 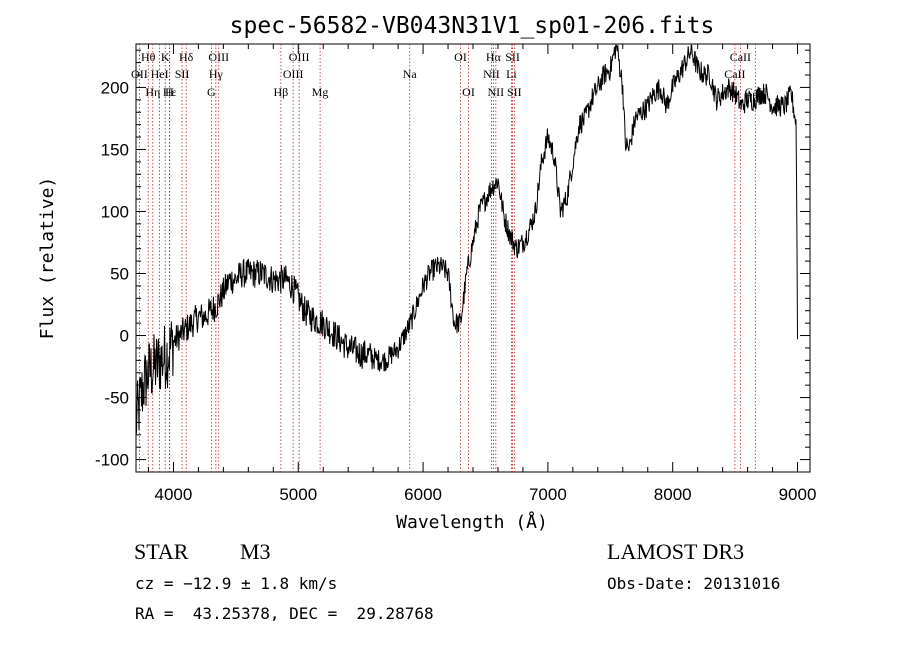 I want to click on x-tick-label: 5000, so click(x=298, y=494).